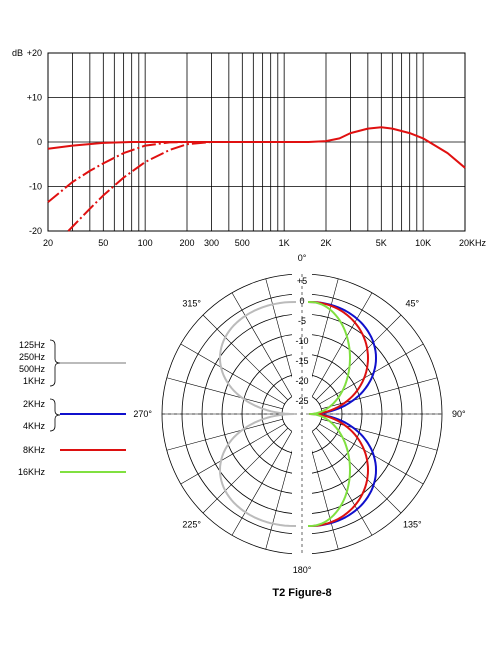 The image size is (500, 654). I want to click on x-tick-label: 100, so click(145, 243).